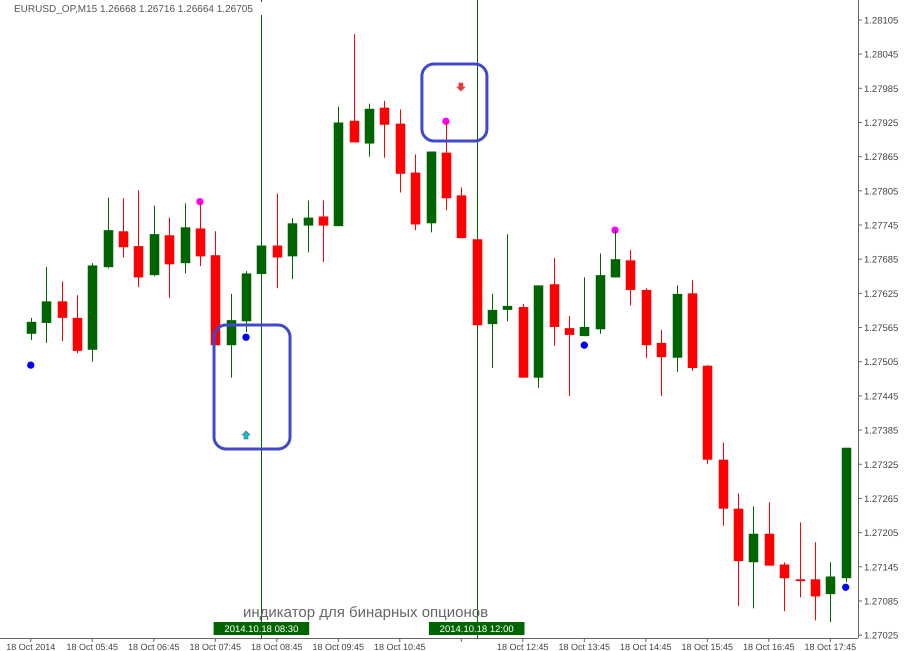 This screenshot has width=904, height=651. What do you see at coordinates (277, 646) in the screenshot?
I see `x-tick-label: 18 Oct 08:45` at bounding box center [277, 646].